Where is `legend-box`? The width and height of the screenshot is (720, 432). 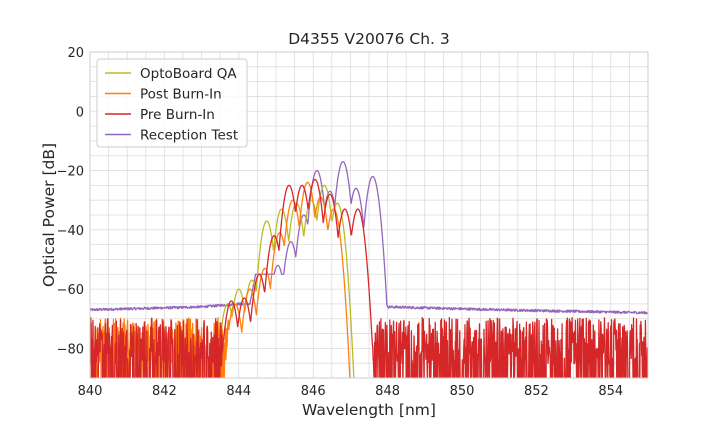
legend-box is located at coordinates (172, 103).